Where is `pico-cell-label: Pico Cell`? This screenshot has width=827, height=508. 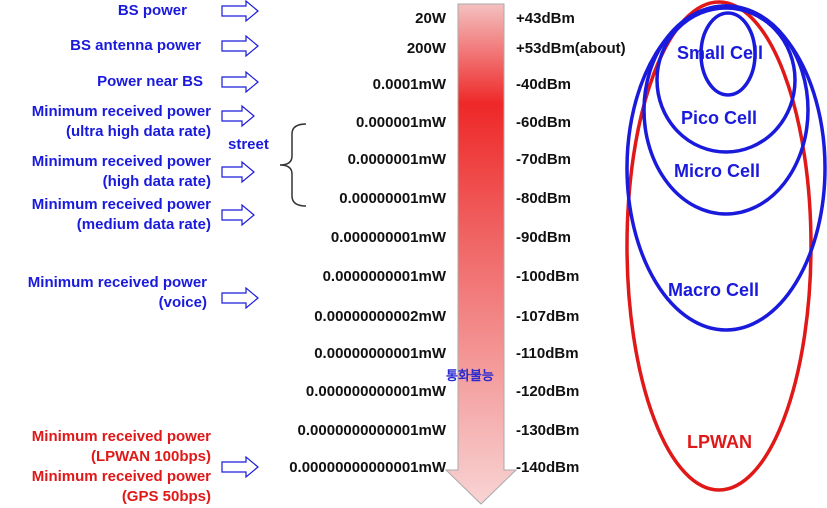
pico-cell-label: Pico Cell is located at coordinates (719, 118).